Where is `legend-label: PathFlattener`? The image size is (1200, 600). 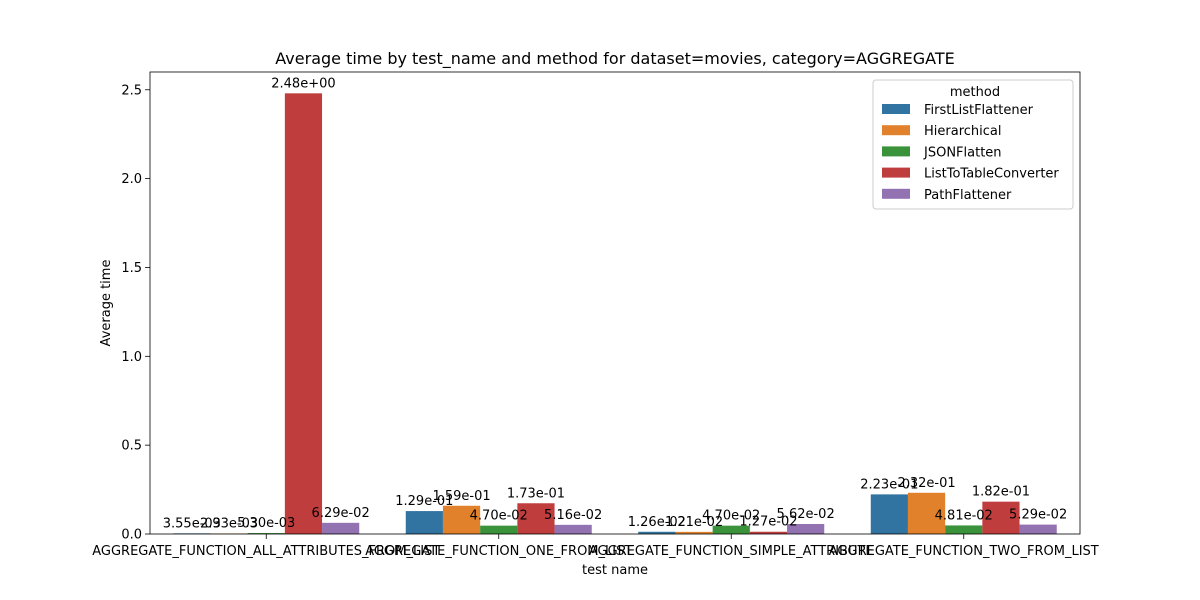 legend-label: PathFlattener is located at coordinates (968, 195).